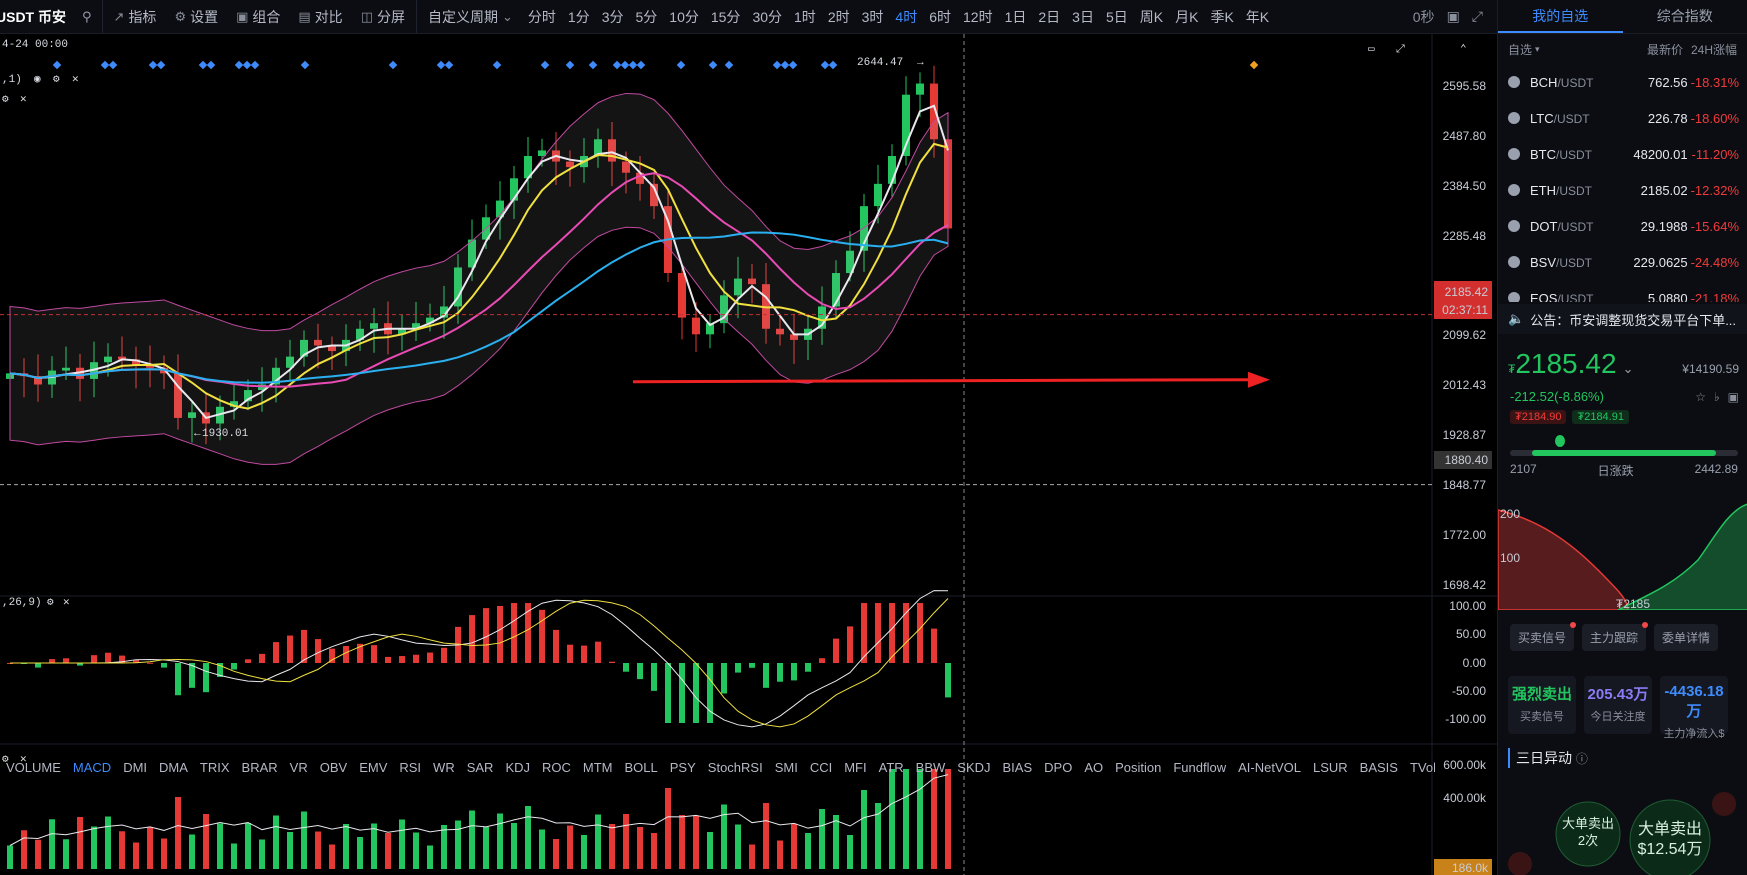 The image size is (1747, 875). Describe the element at coordinates (597, 767) in the screenshot. I see `indicator-tab-mtm: MTM` at that location.